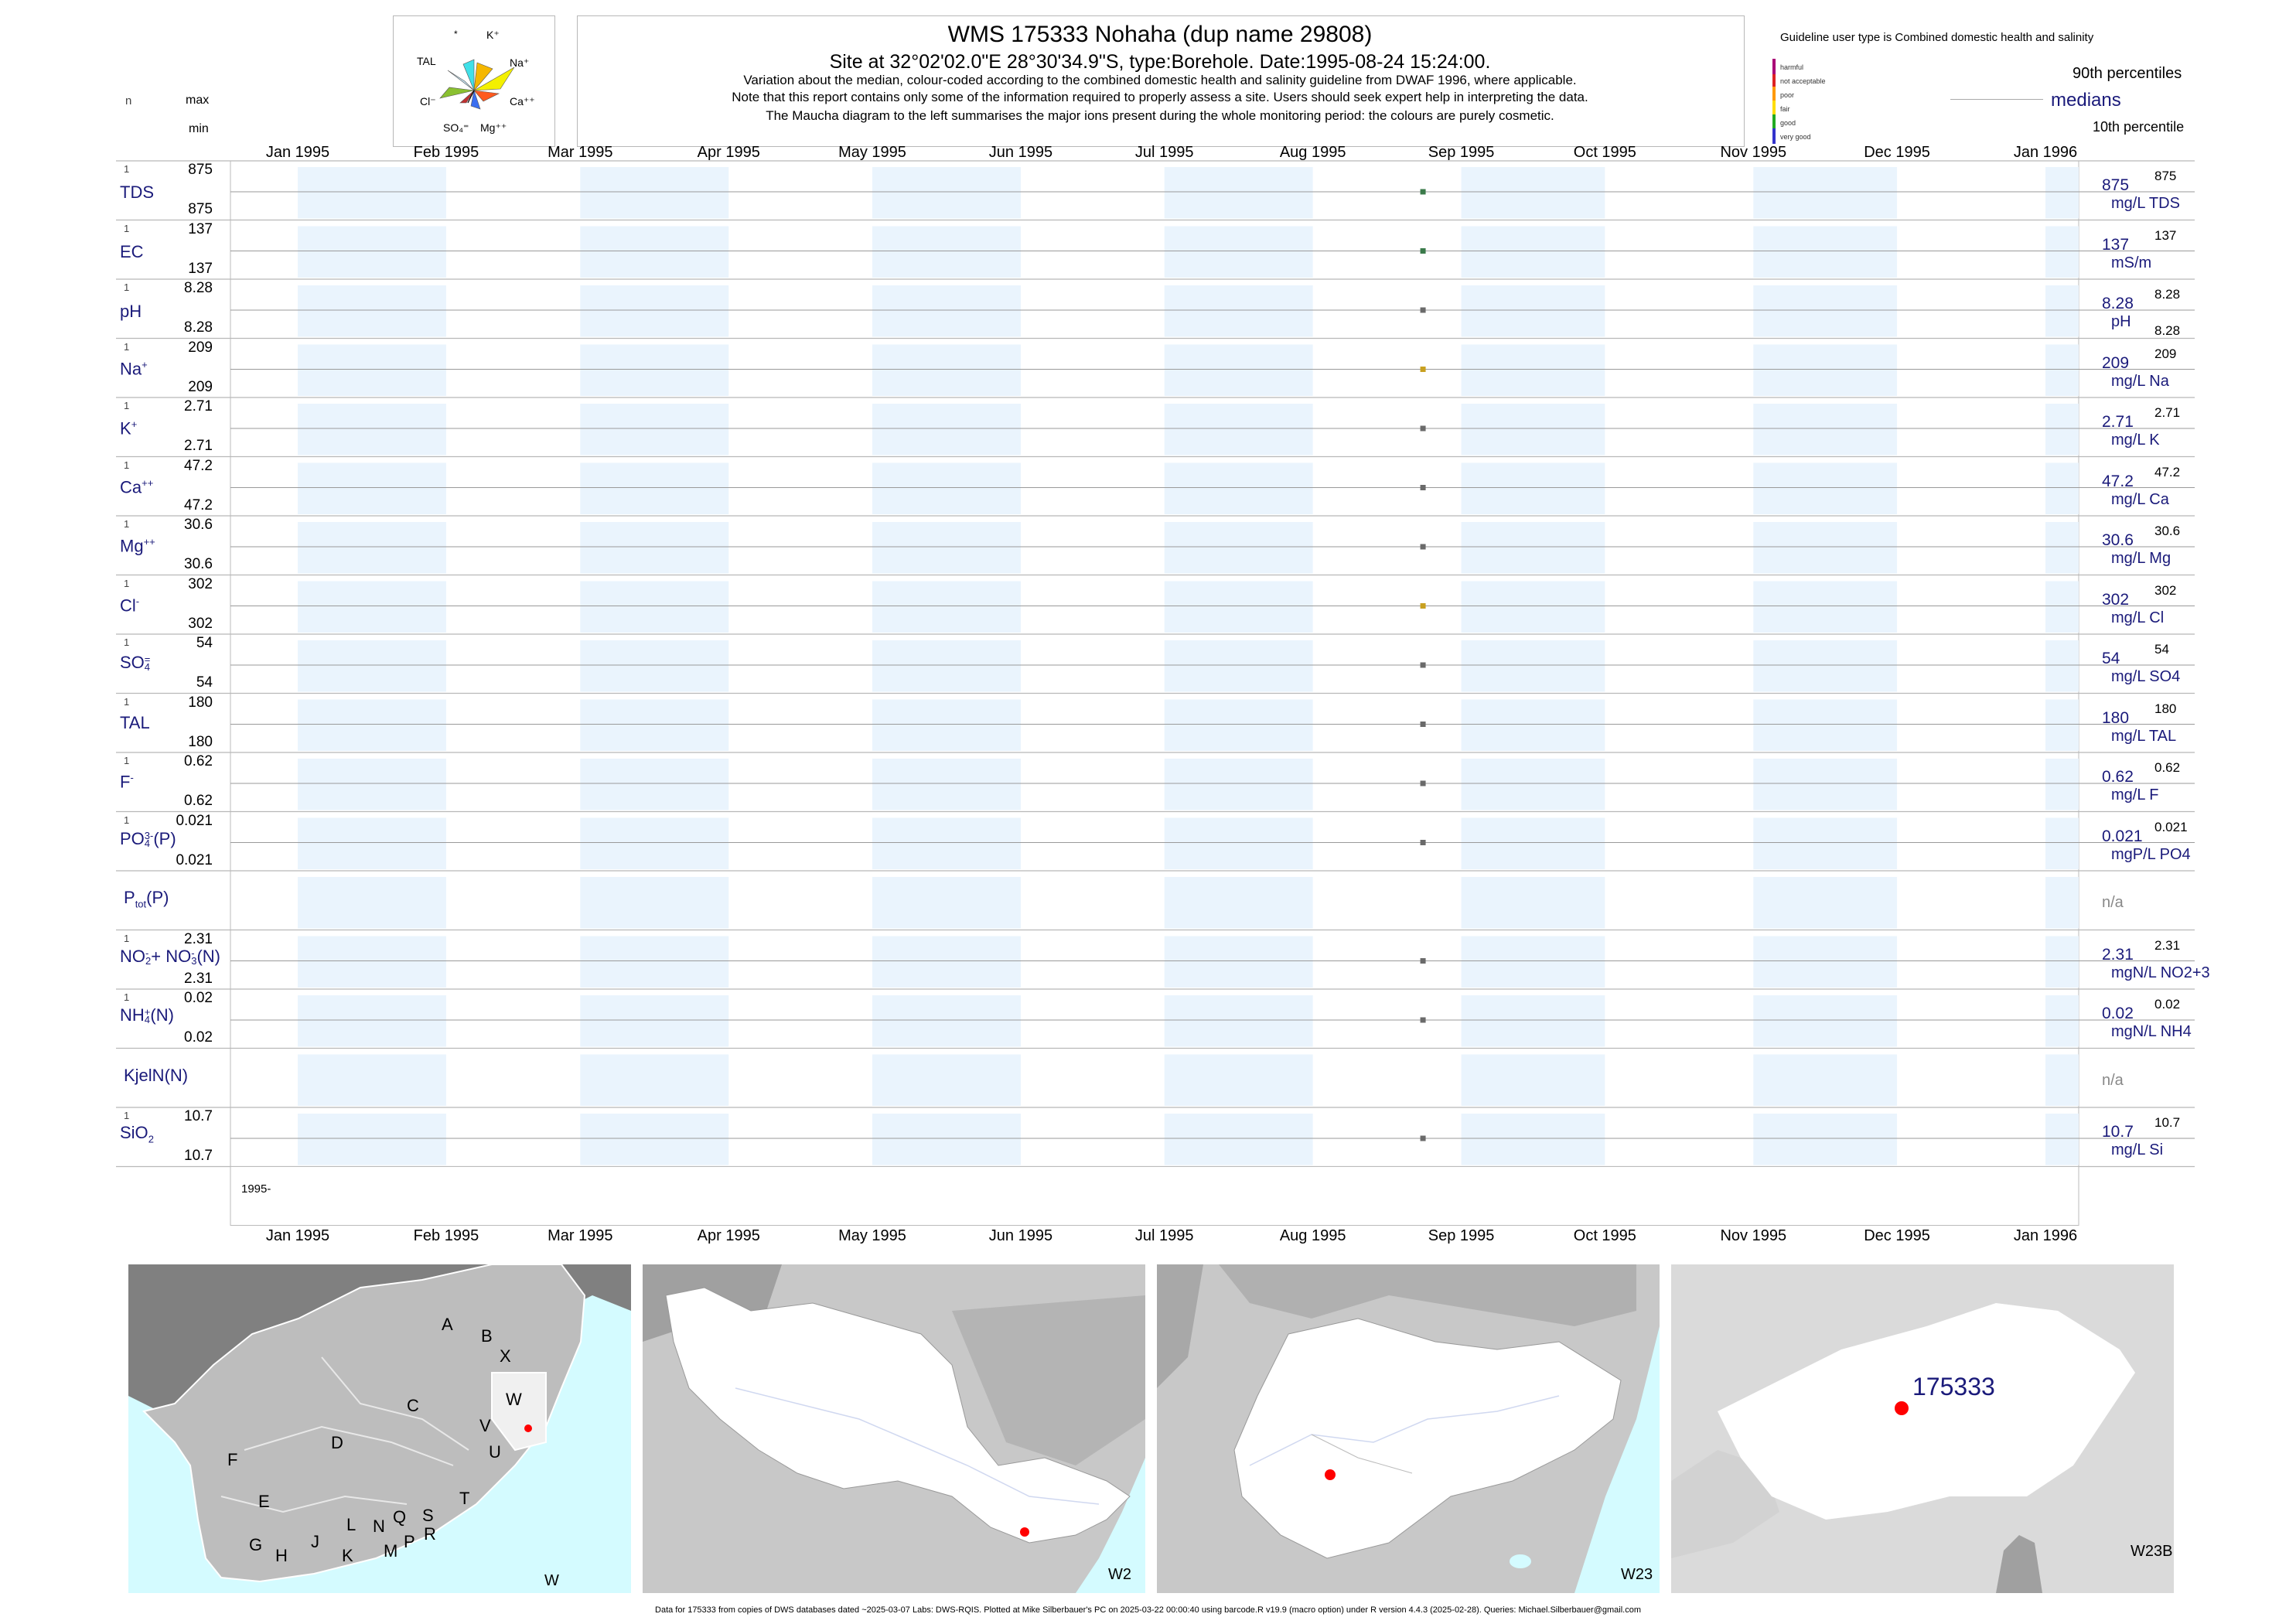 The width and height of the screenshot is (2296, 1624). What do you see at coordinates (127, 997) in the screenshot?
I see `n-count-nh4: 1` at bounding box center [127, 997].